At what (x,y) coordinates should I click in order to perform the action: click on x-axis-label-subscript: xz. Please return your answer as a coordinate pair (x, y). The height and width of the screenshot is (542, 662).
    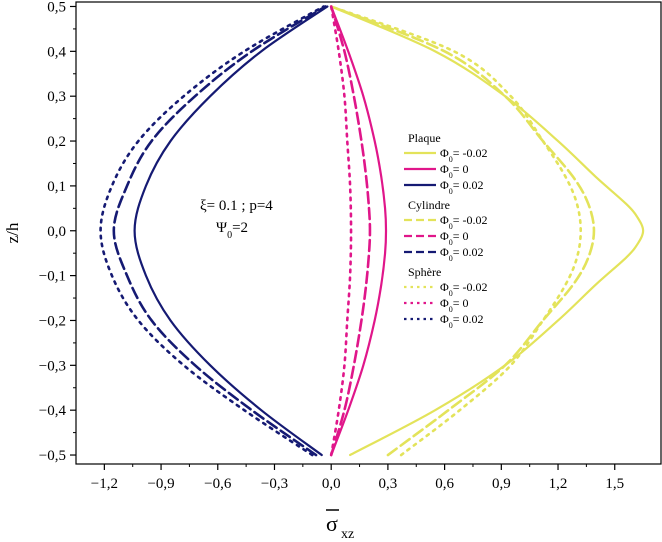
    Looking at the image, I should click on (347, 534).